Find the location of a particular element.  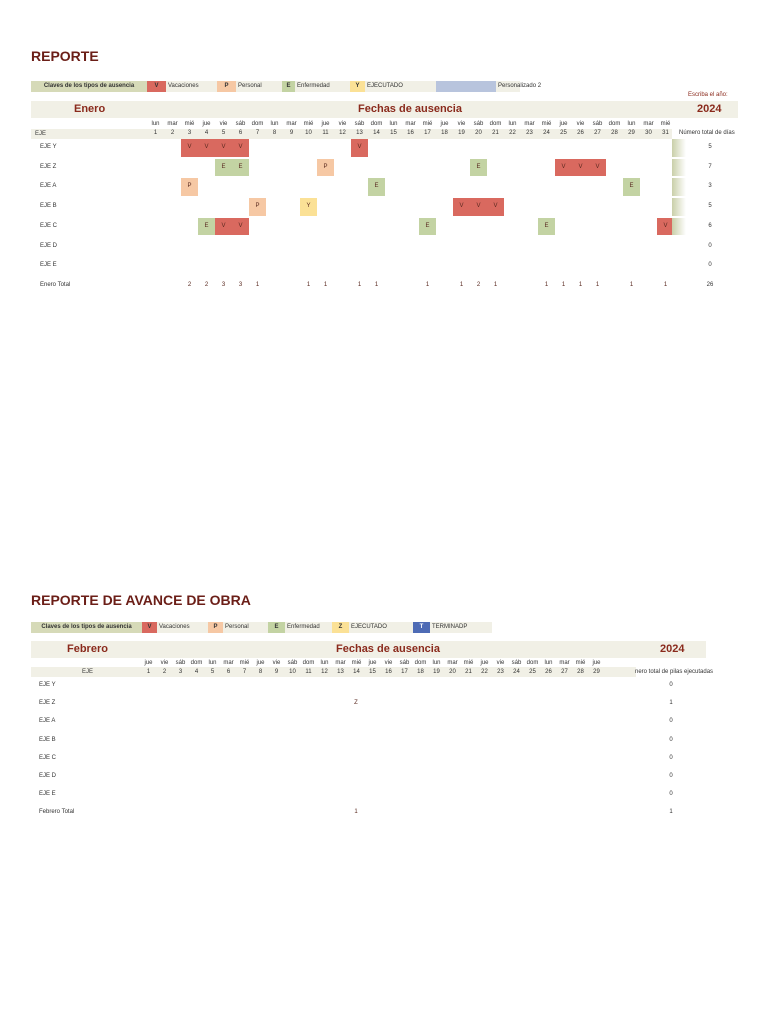

row-label: EJE C is located at coordinates (48, 757).